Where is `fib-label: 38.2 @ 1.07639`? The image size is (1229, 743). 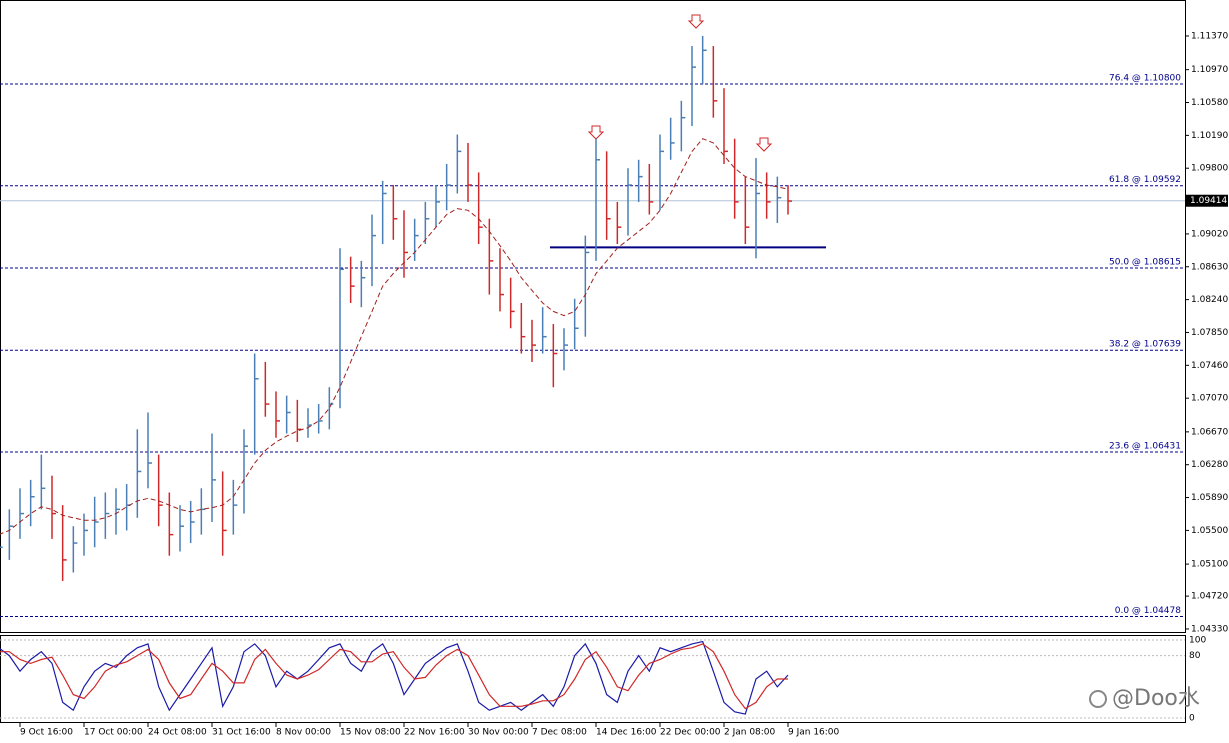 fib-label: 38.2 @ 1.07639 is located at coordinates (1145, 345).